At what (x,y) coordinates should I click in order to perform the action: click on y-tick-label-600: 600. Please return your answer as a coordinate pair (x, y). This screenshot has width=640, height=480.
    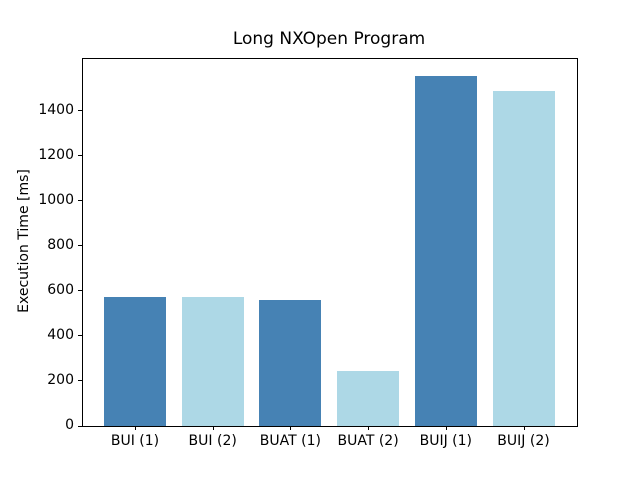
    Looking at the image, I should click on (60, 289).